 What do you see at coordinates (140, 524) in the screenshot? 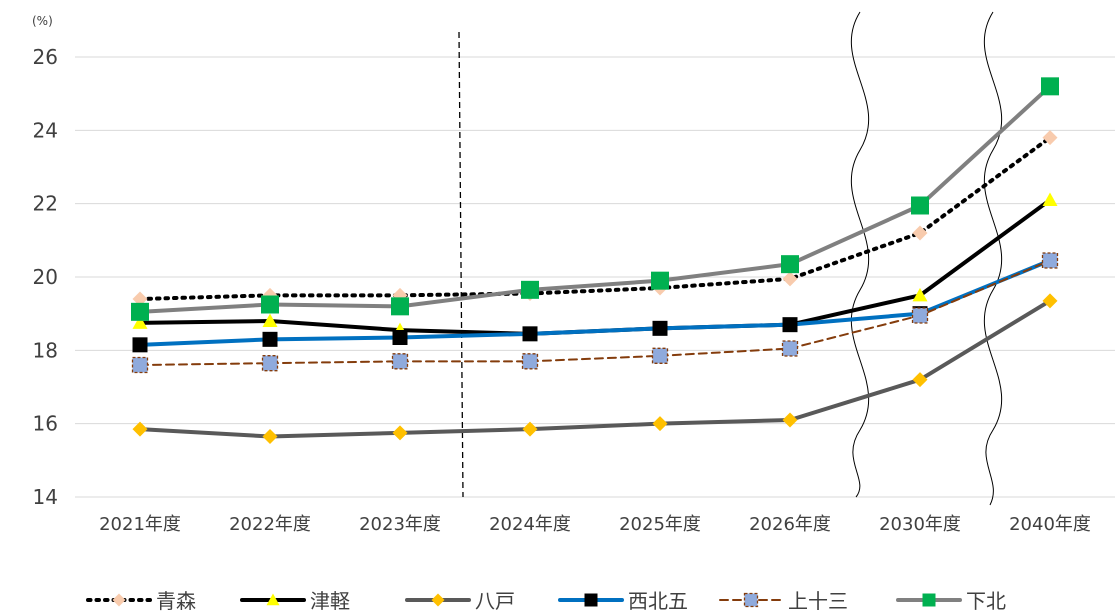
I see `x-tick-label: 2021年度` at bounding box center [140, 524].